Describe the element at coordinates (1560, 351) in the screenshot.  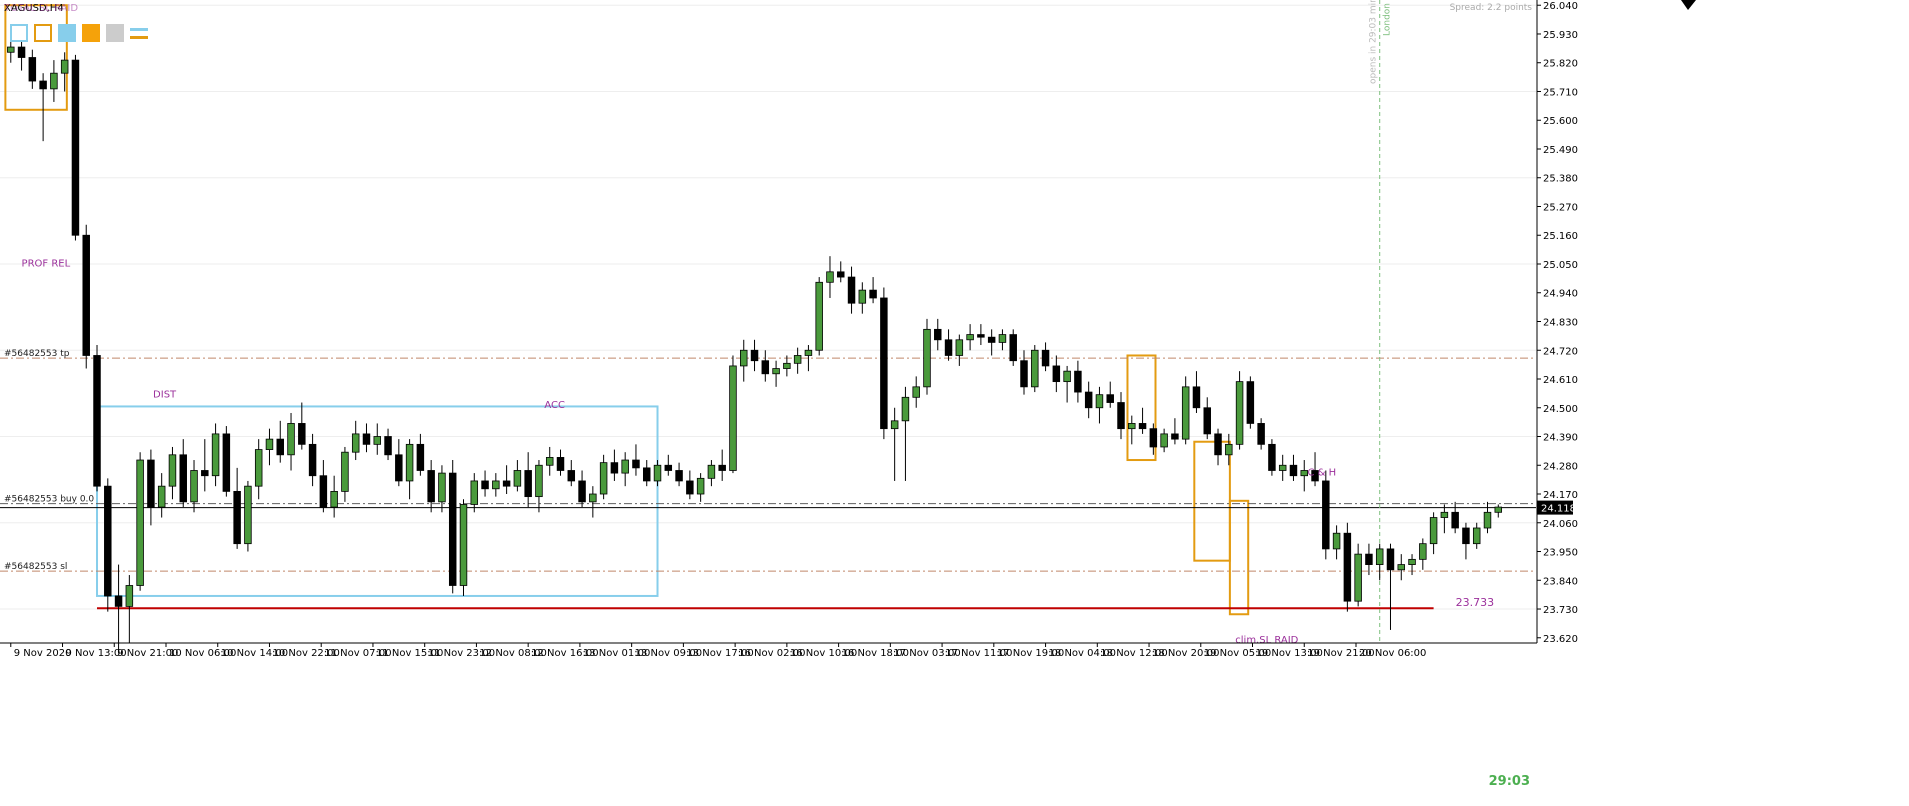
I see `price-tick-label: 24.720` at that location.